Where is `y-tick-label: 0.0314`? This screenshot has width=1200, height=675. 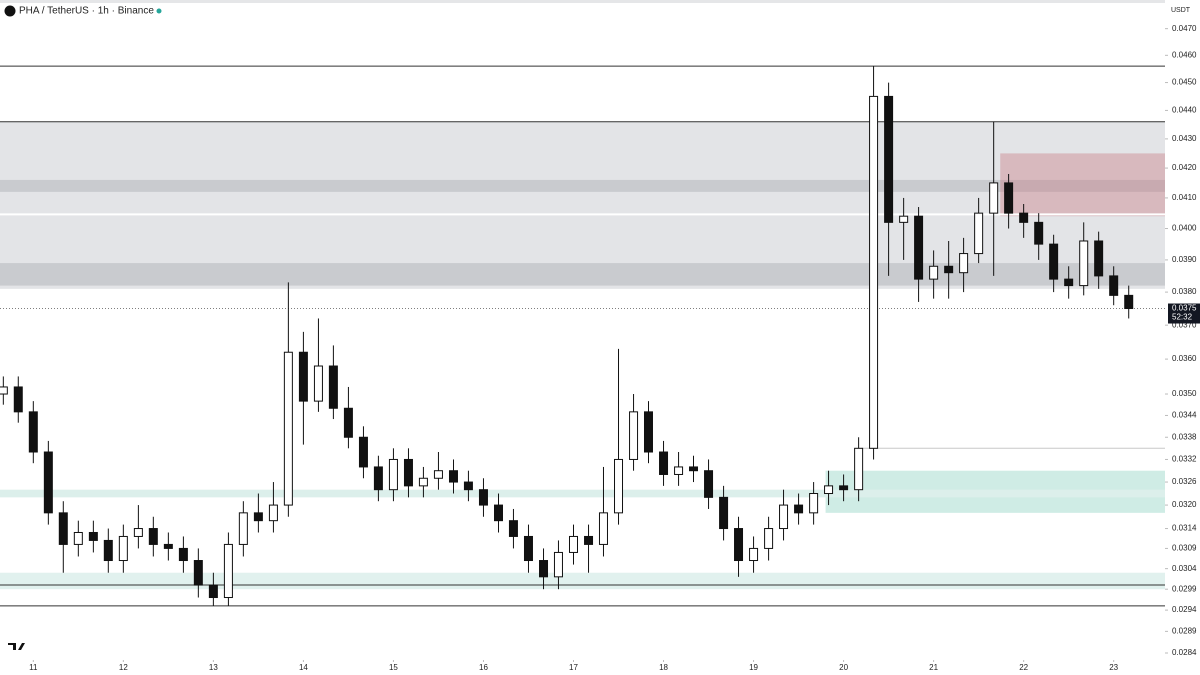 y-tick-label: 0.0314 is located at coordinates (1184, 528).